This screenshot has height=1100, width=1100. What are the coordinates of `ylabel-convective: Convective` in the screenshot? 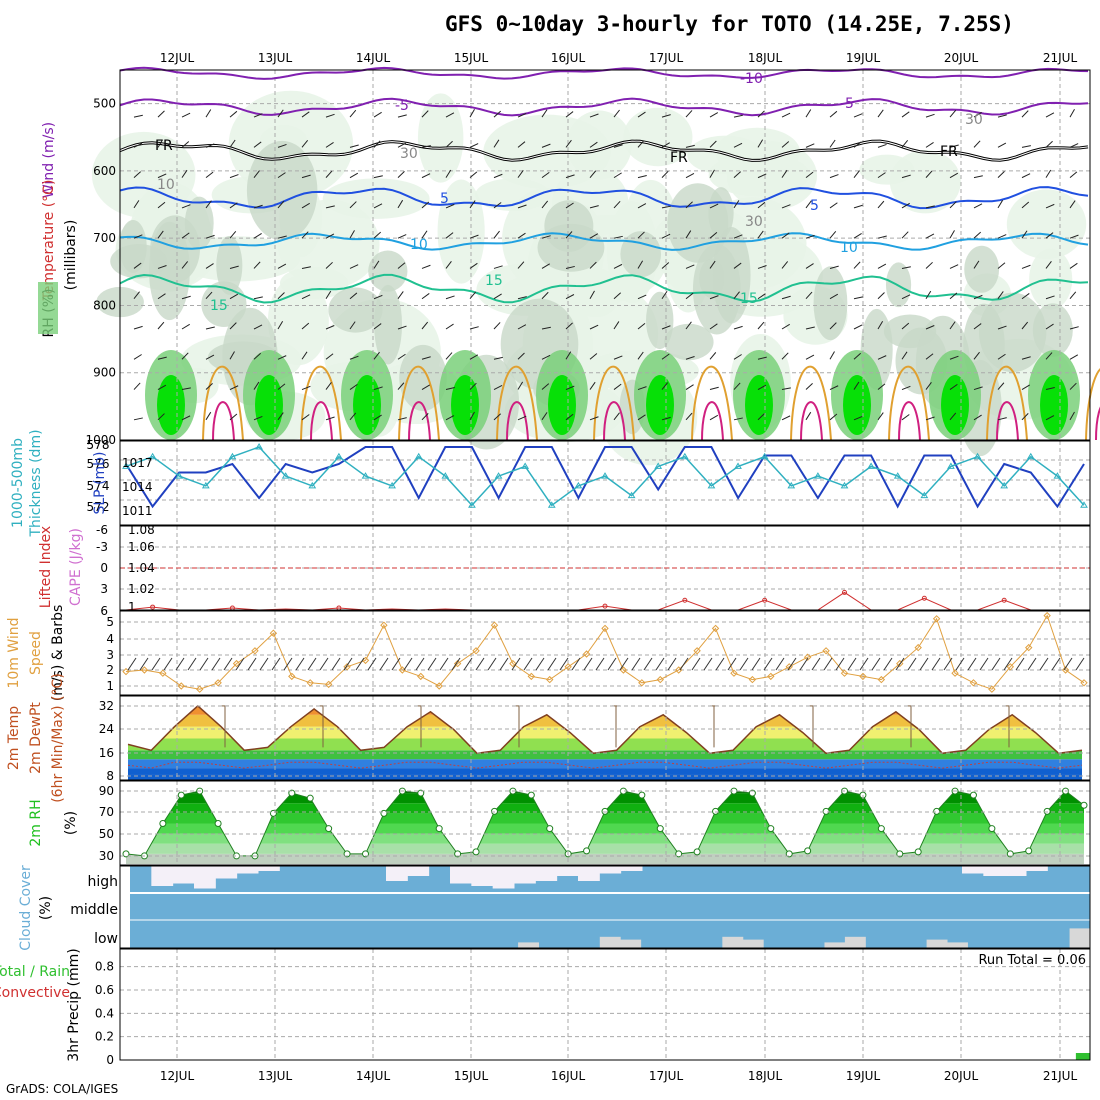 It's located at (35, 993).